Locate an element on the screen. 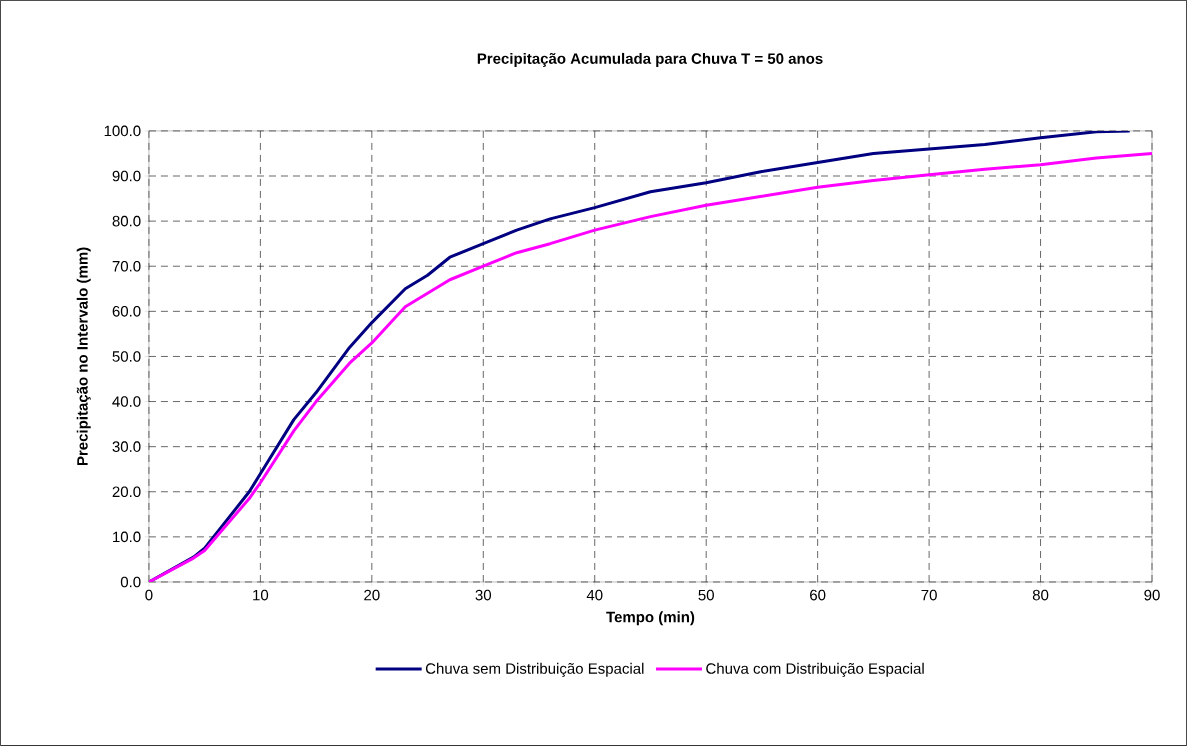 The height and width of the screenshot is (746, 1187). x-tick-label: 0 is located at coordinates (149, 595).